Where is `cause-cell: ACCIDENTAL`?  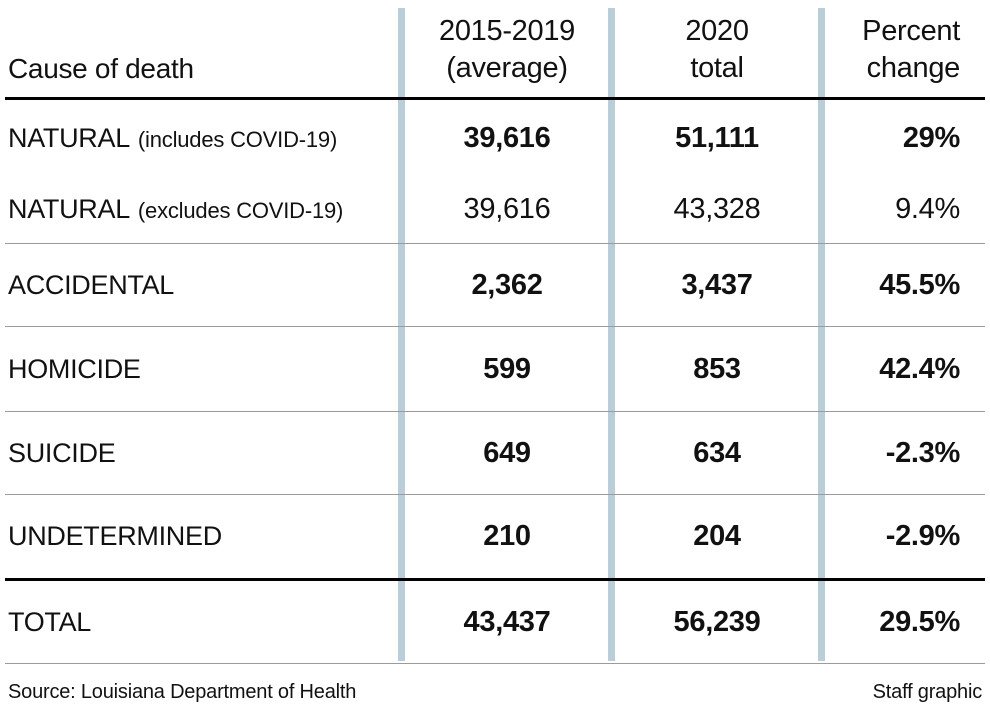
cause-cell: ACCIDENTAL is located at coordinates (201, 285).